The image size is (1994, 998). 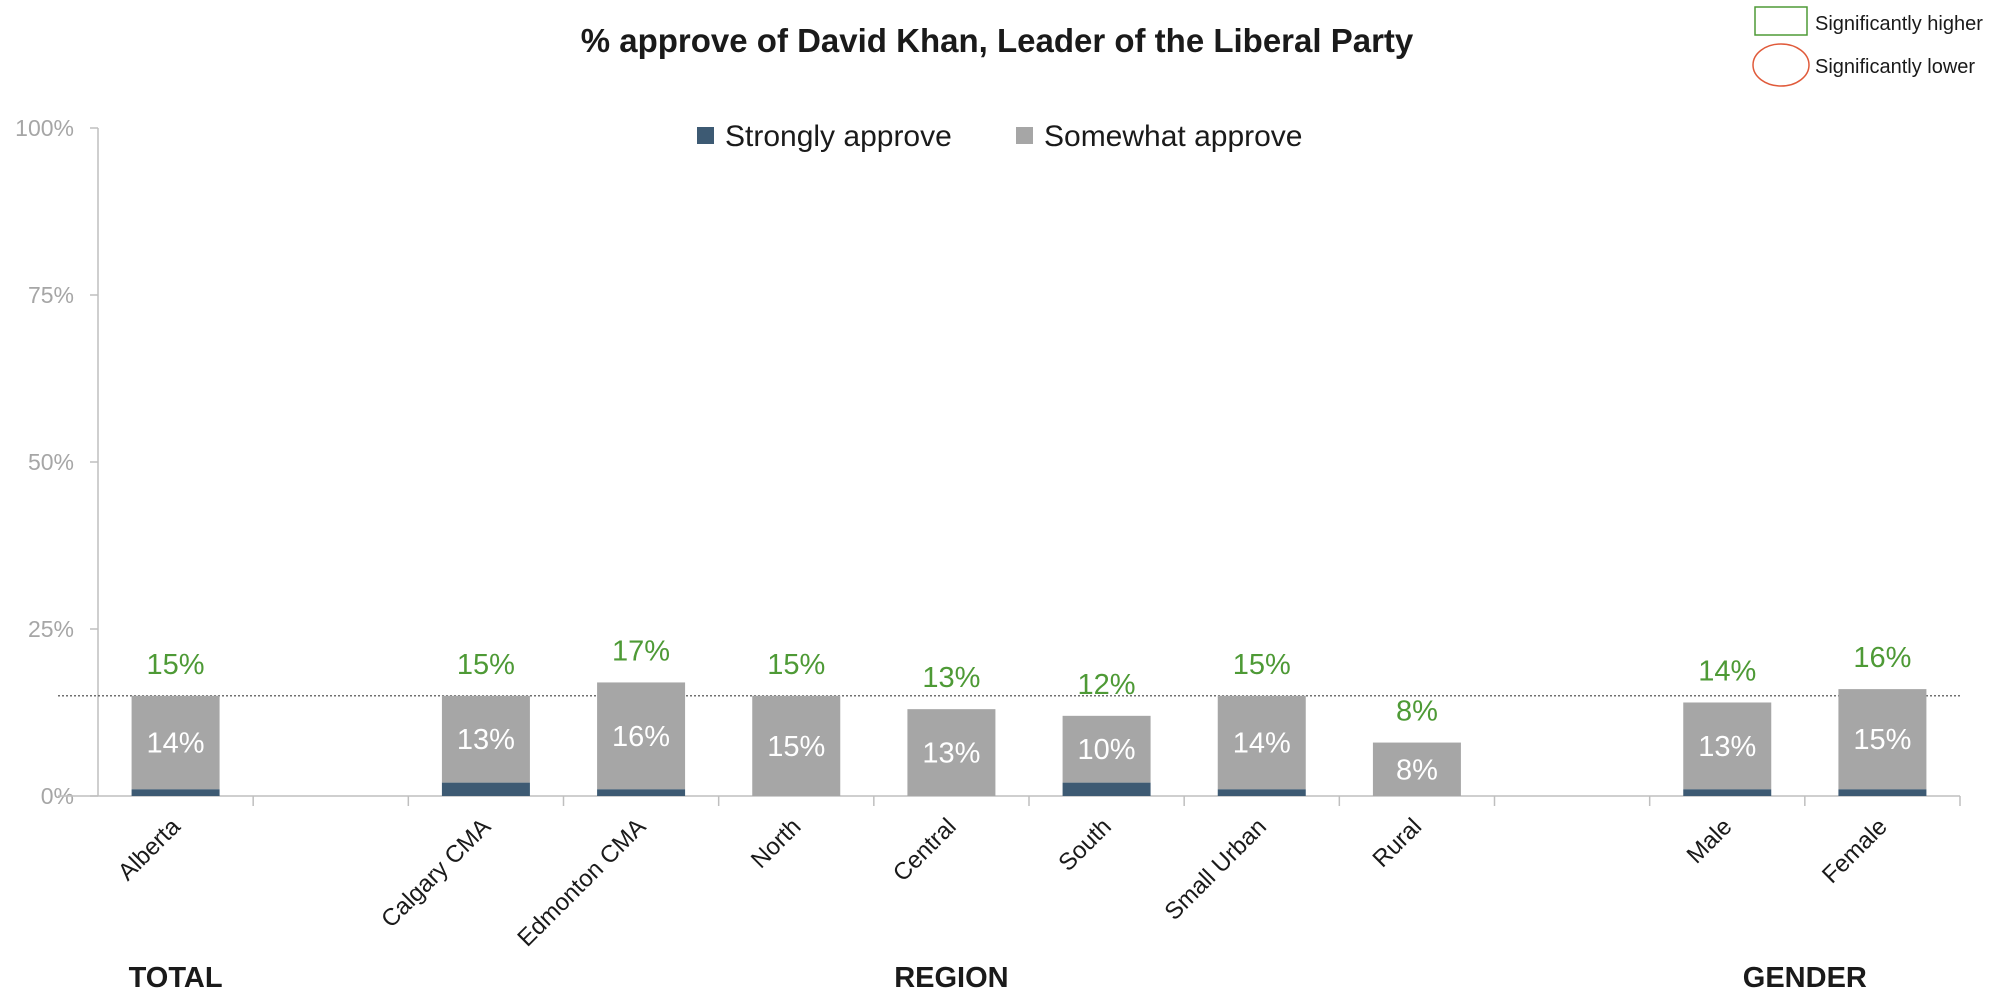 I want to click on y-tick-label: 75%, so click(x=51, y=295).